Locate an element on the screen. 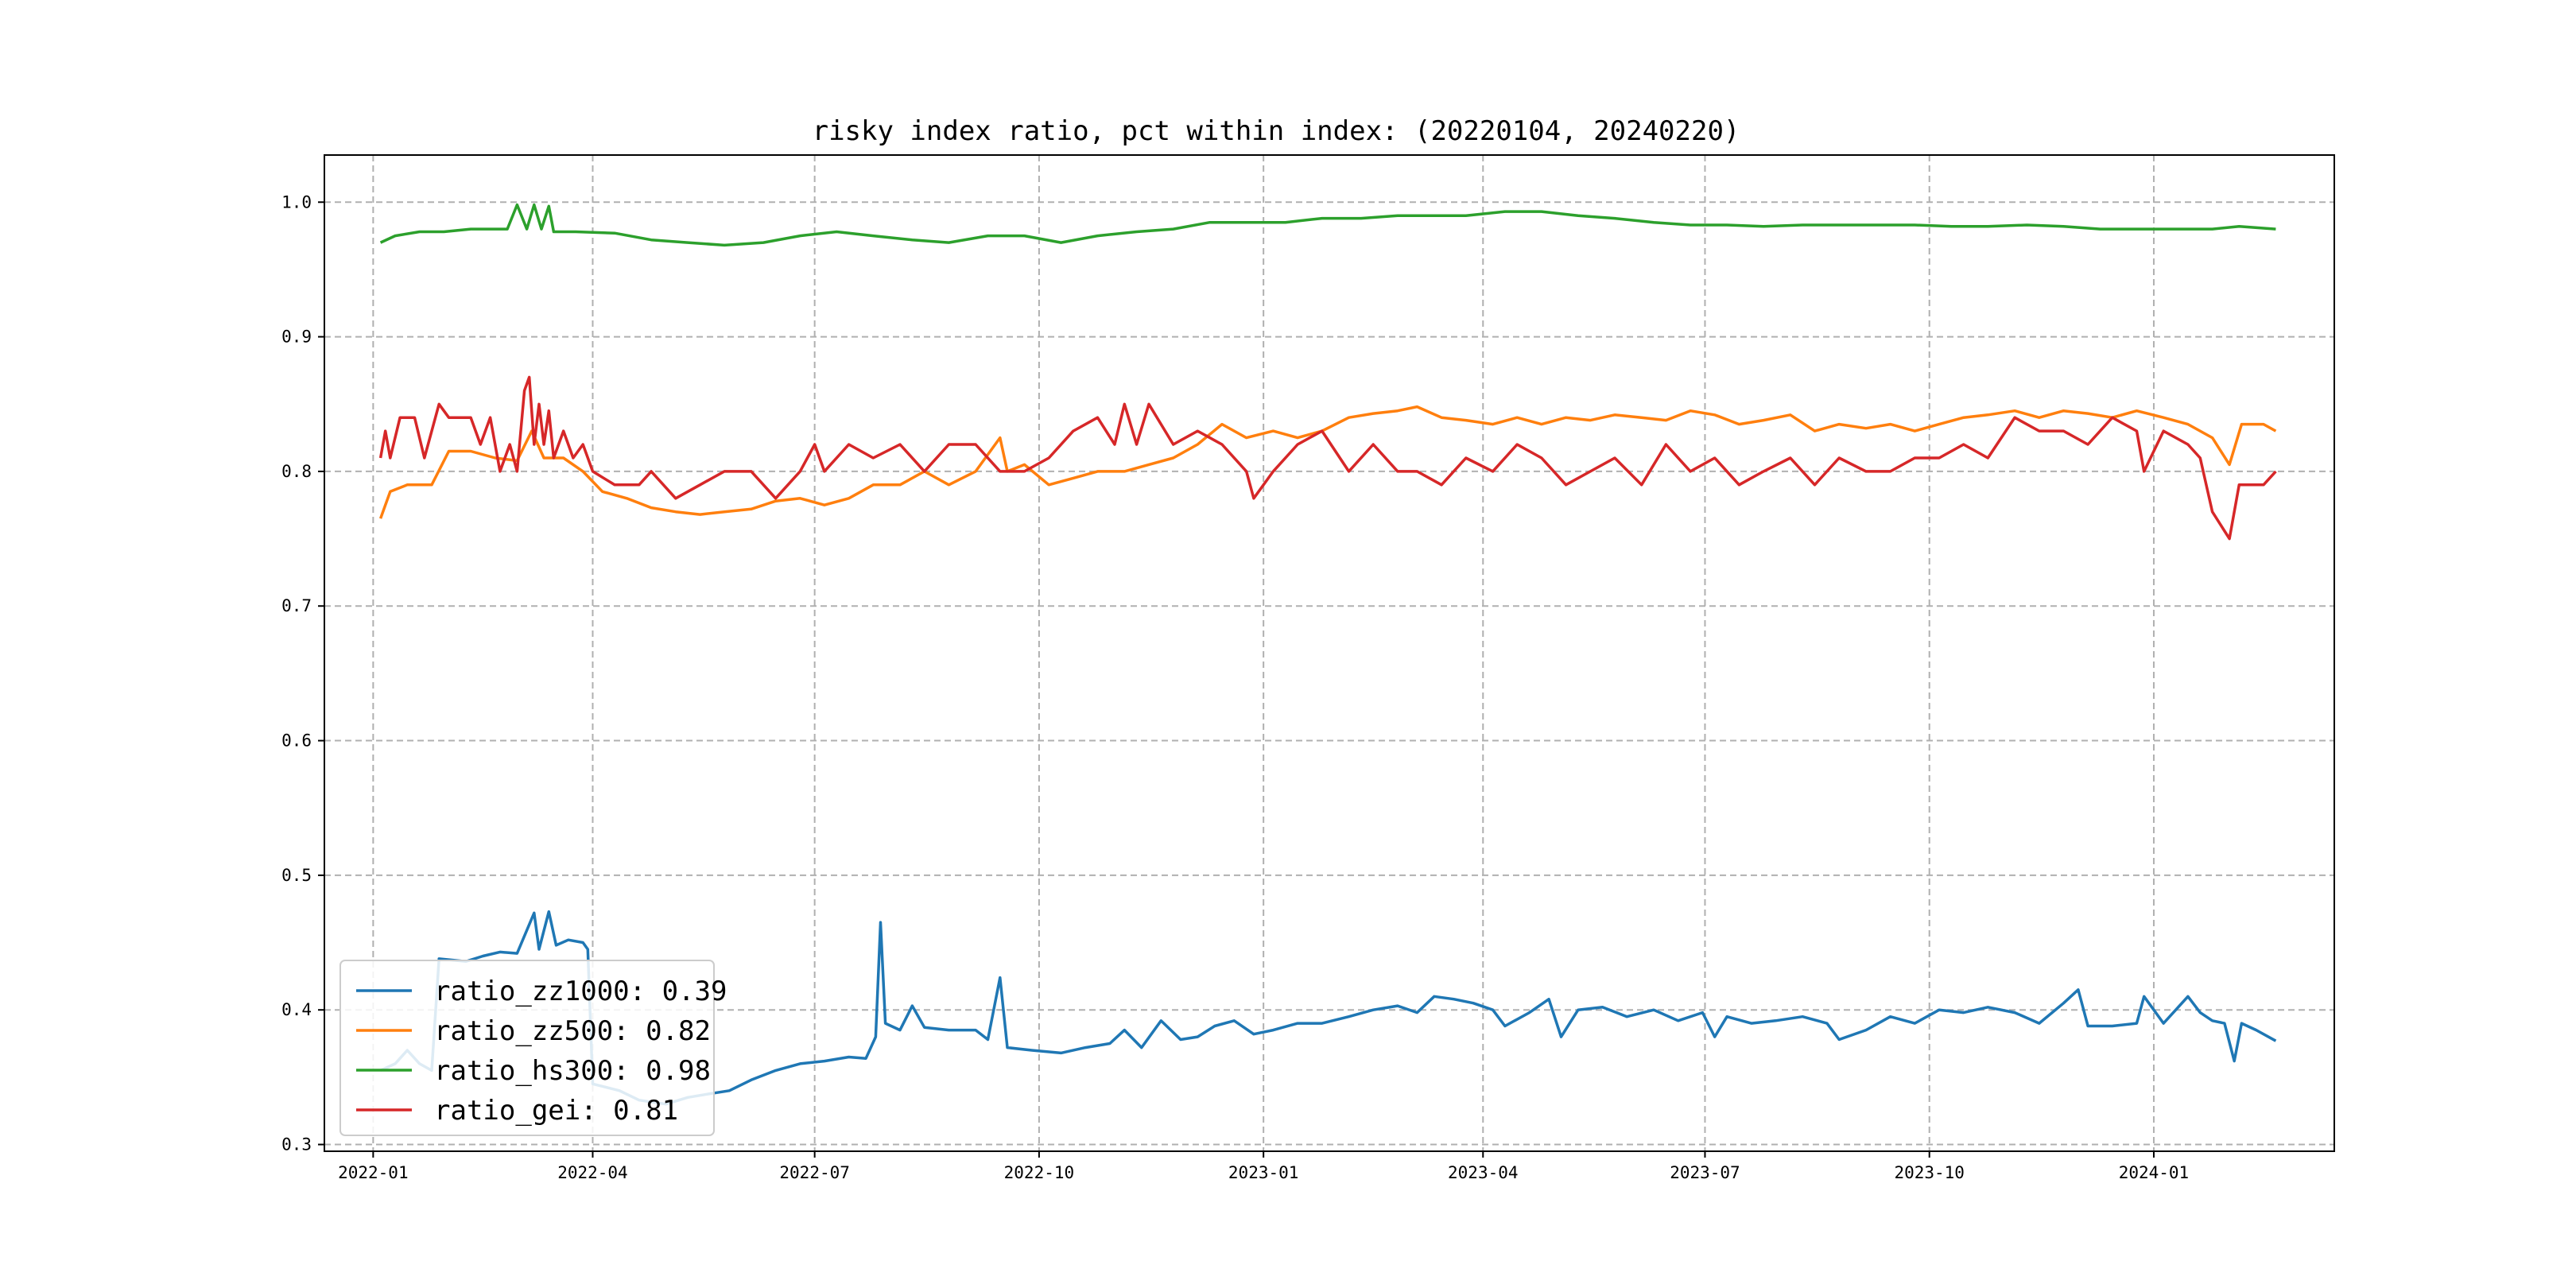 The width and height of the screenshot is (2576, 1288). y-axis: 0.3 0.4 0.5 0.6 0.7 0.8 0.9 1.0 is located at coordinates (302, 673).